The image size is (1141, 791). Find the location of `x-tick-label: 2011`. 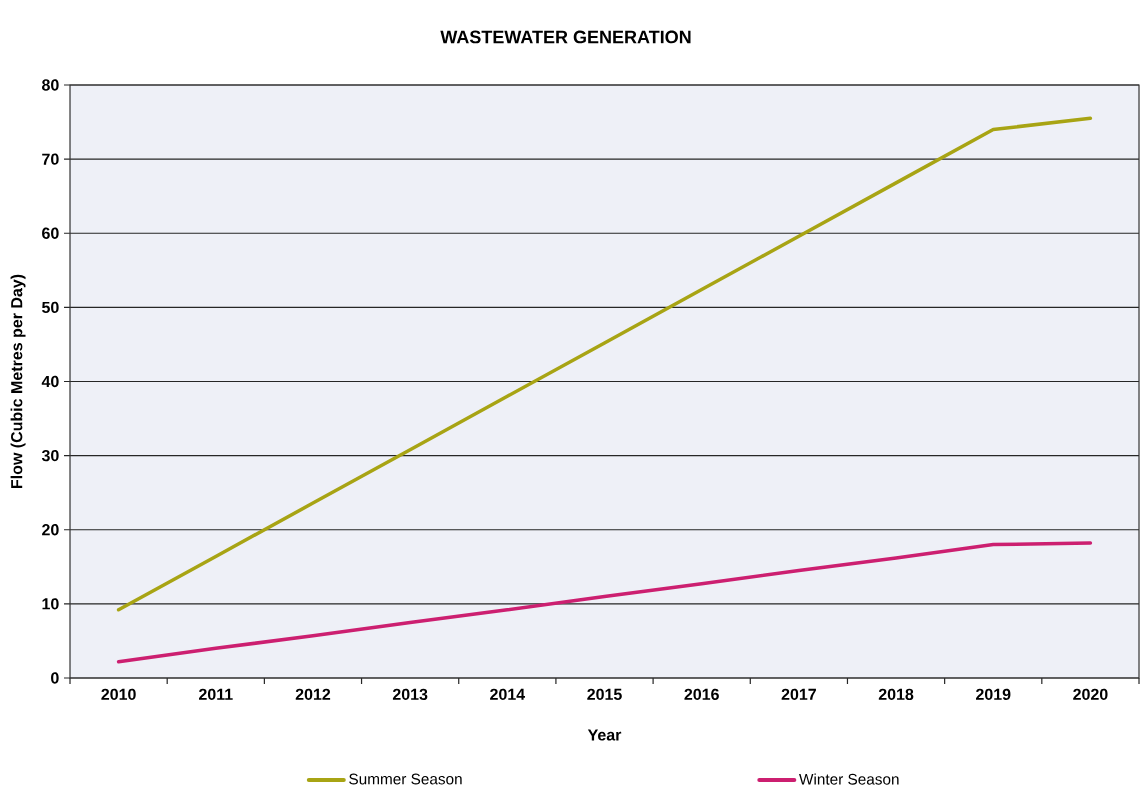

x-tick-label: 2011 is located at coordinates (215, 694).